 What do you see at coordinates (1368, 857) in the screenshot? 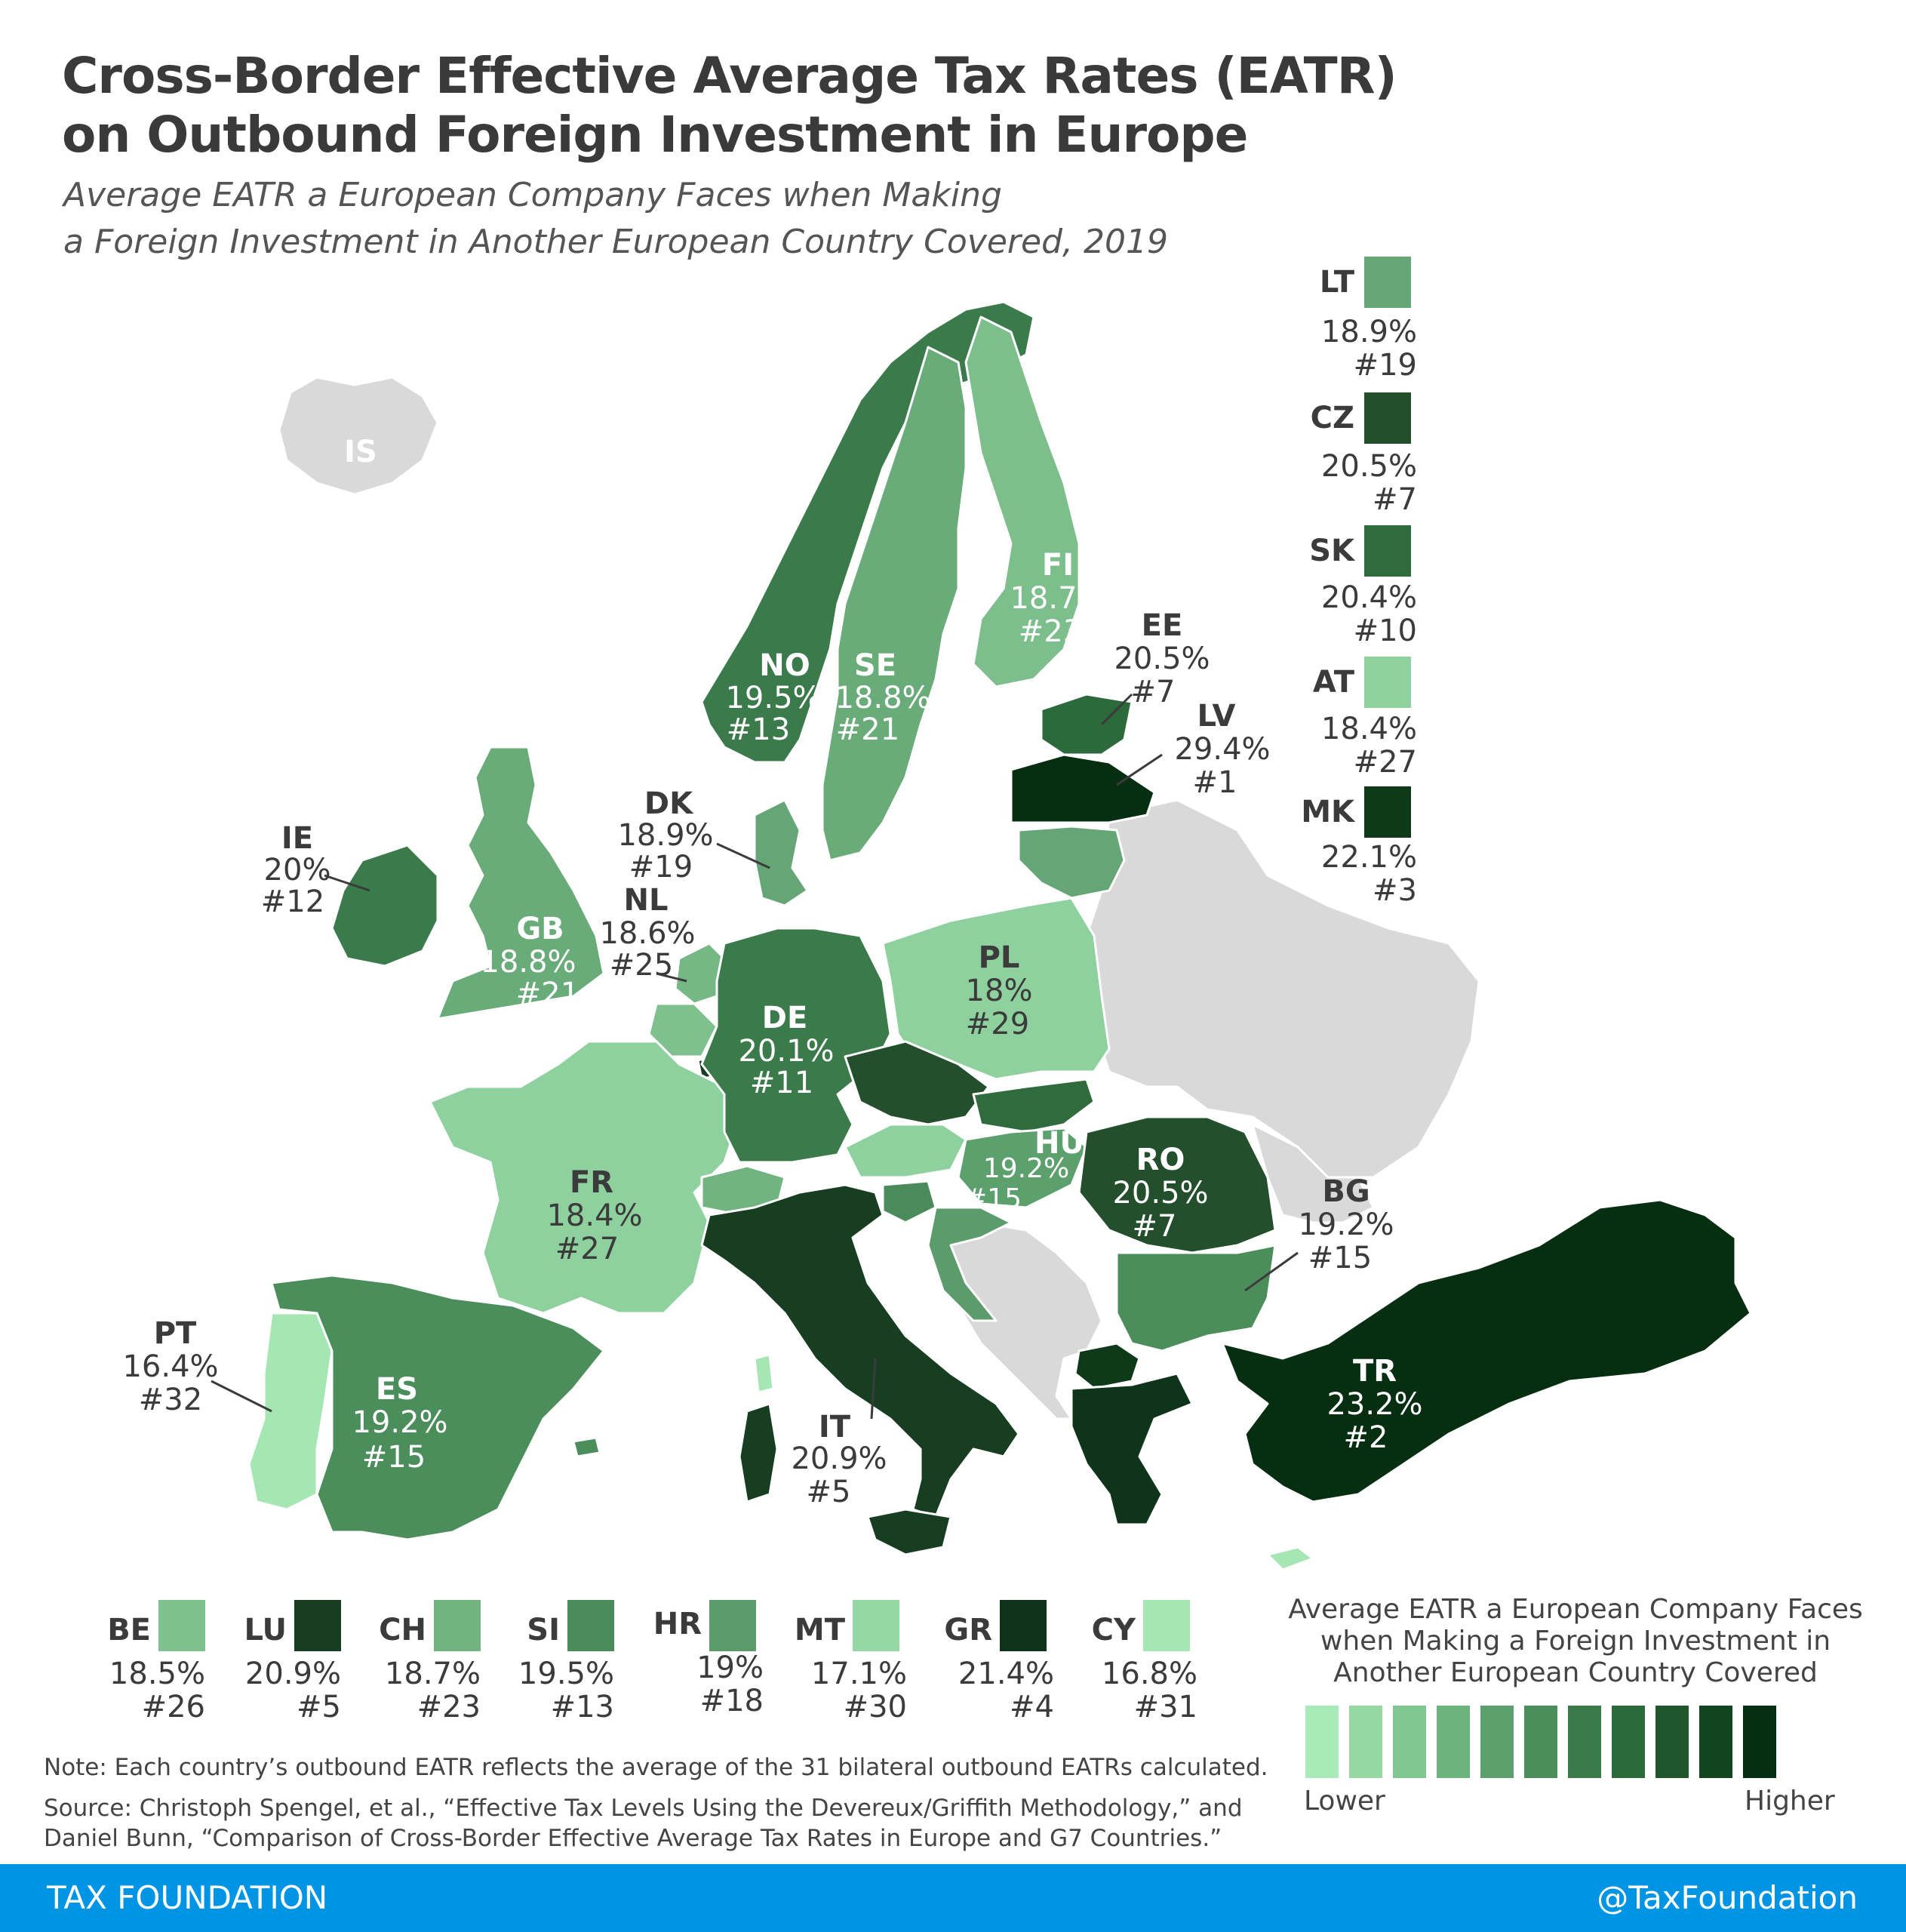
I see `legend-rate: 22.1%` at bounding box center [1368, 857].